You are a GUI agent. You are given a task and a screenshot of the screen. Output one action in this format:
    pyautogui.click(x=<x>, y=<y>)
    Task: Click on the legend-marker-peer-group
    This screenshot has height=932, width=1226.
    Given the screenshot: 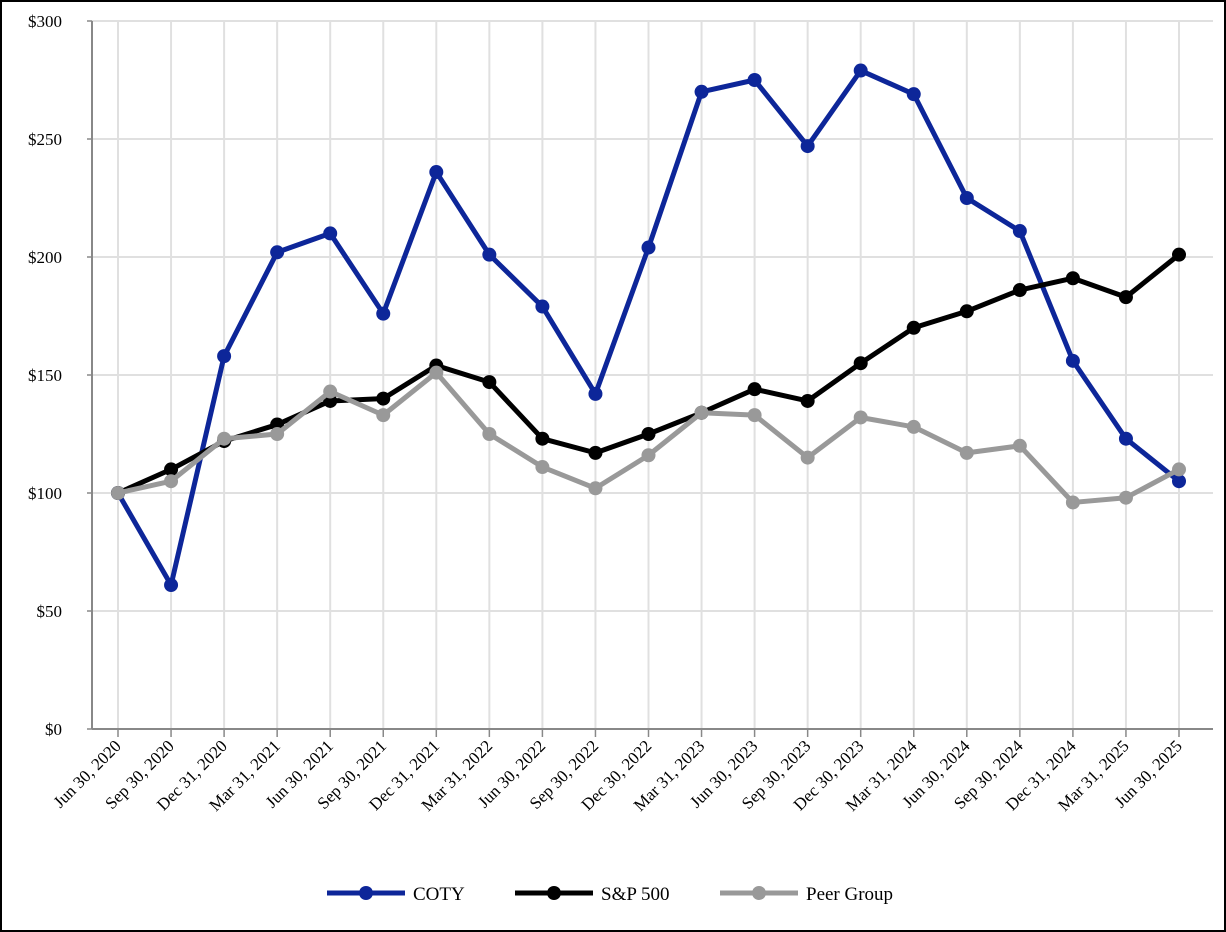 What is the action you would take?
    pyautogui.click(x=759, y=893)
    